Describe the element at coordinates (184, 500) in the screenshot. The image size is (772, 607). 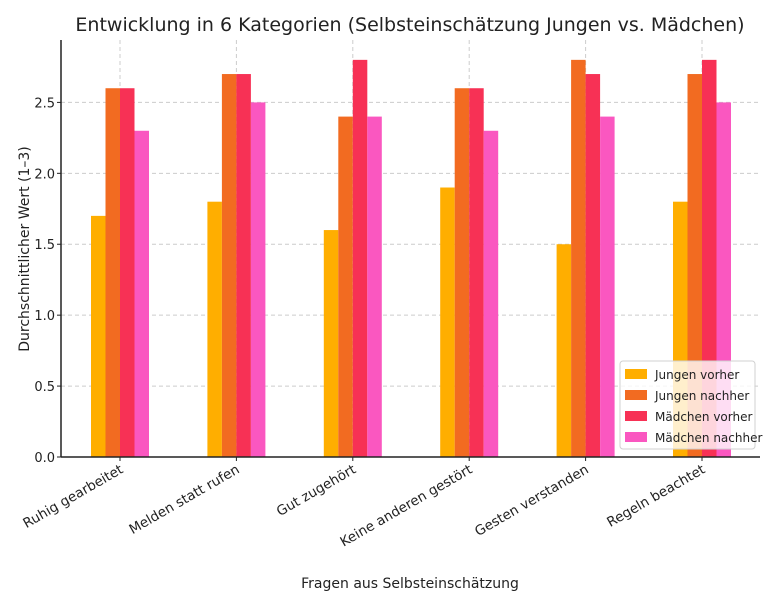
I see `x-tick-label: Melden statt rufen` at that location.